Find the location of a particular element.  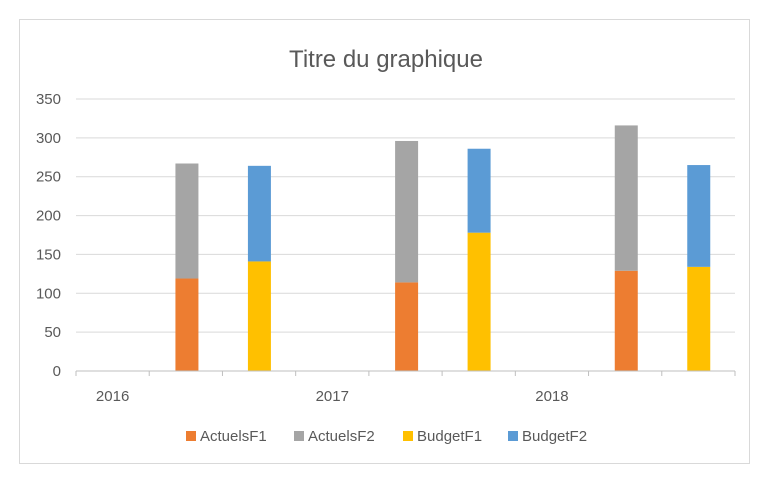

bar-2016-ActuelsF2 is located at coordinates (187, 221).